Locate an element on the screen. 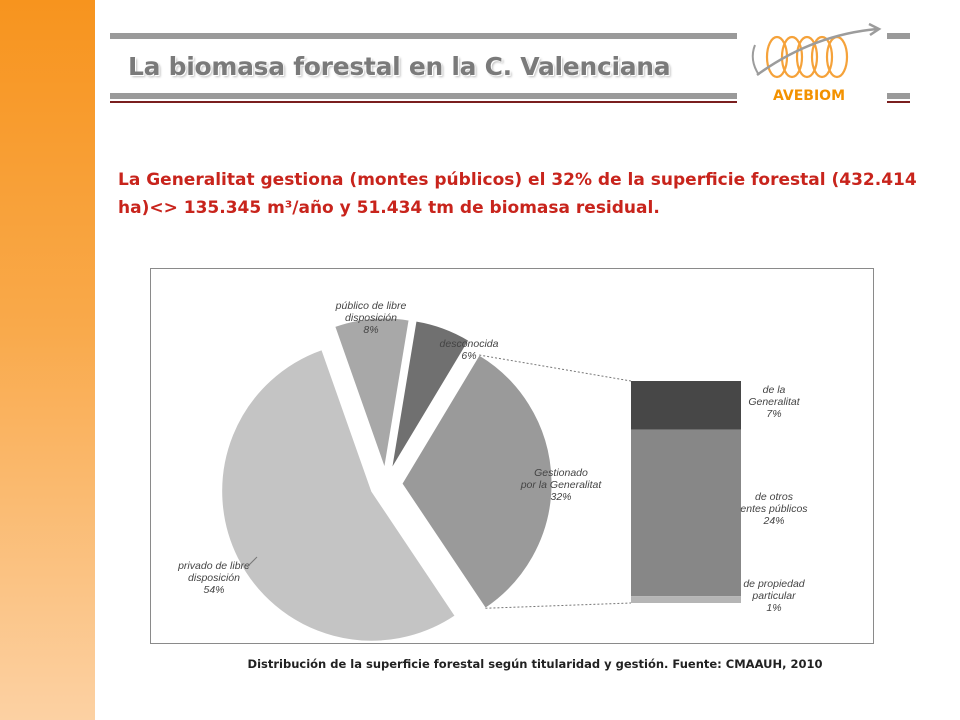 This screenshot has height=720, width=960. connector-bottom is located at coordinates (558, 605).